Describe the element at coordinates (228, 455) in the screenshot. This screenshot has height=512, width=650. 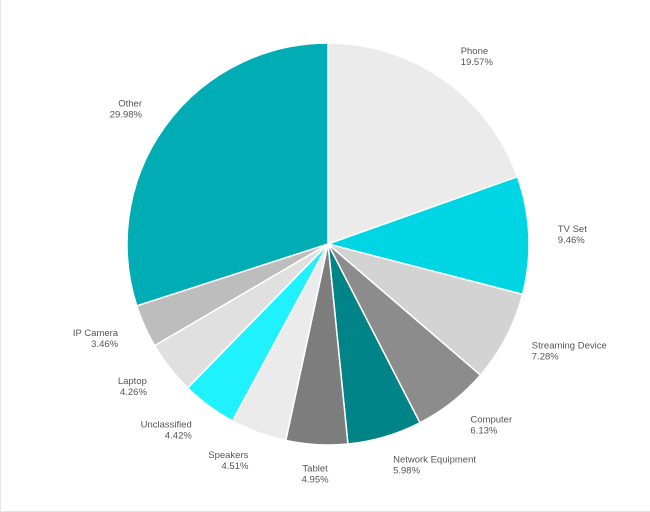
I see `slice-category: Speakers` at that location.